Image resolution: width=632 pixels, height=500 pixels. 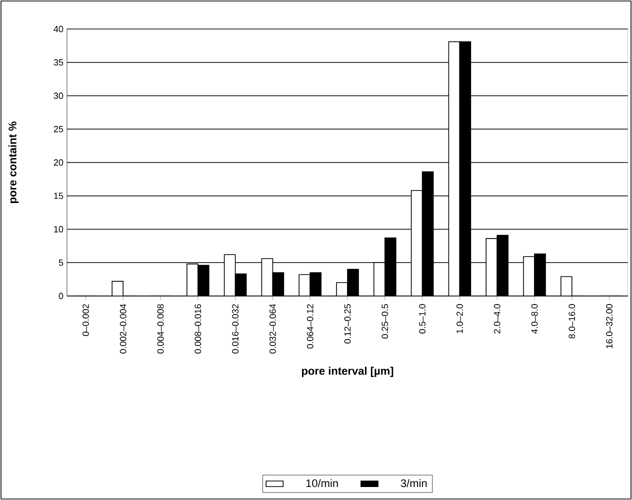 What do you see at coordinates (59, 196) in the screenshot?
I see `y-tick-label: 15` at bounding box center [59, 196].